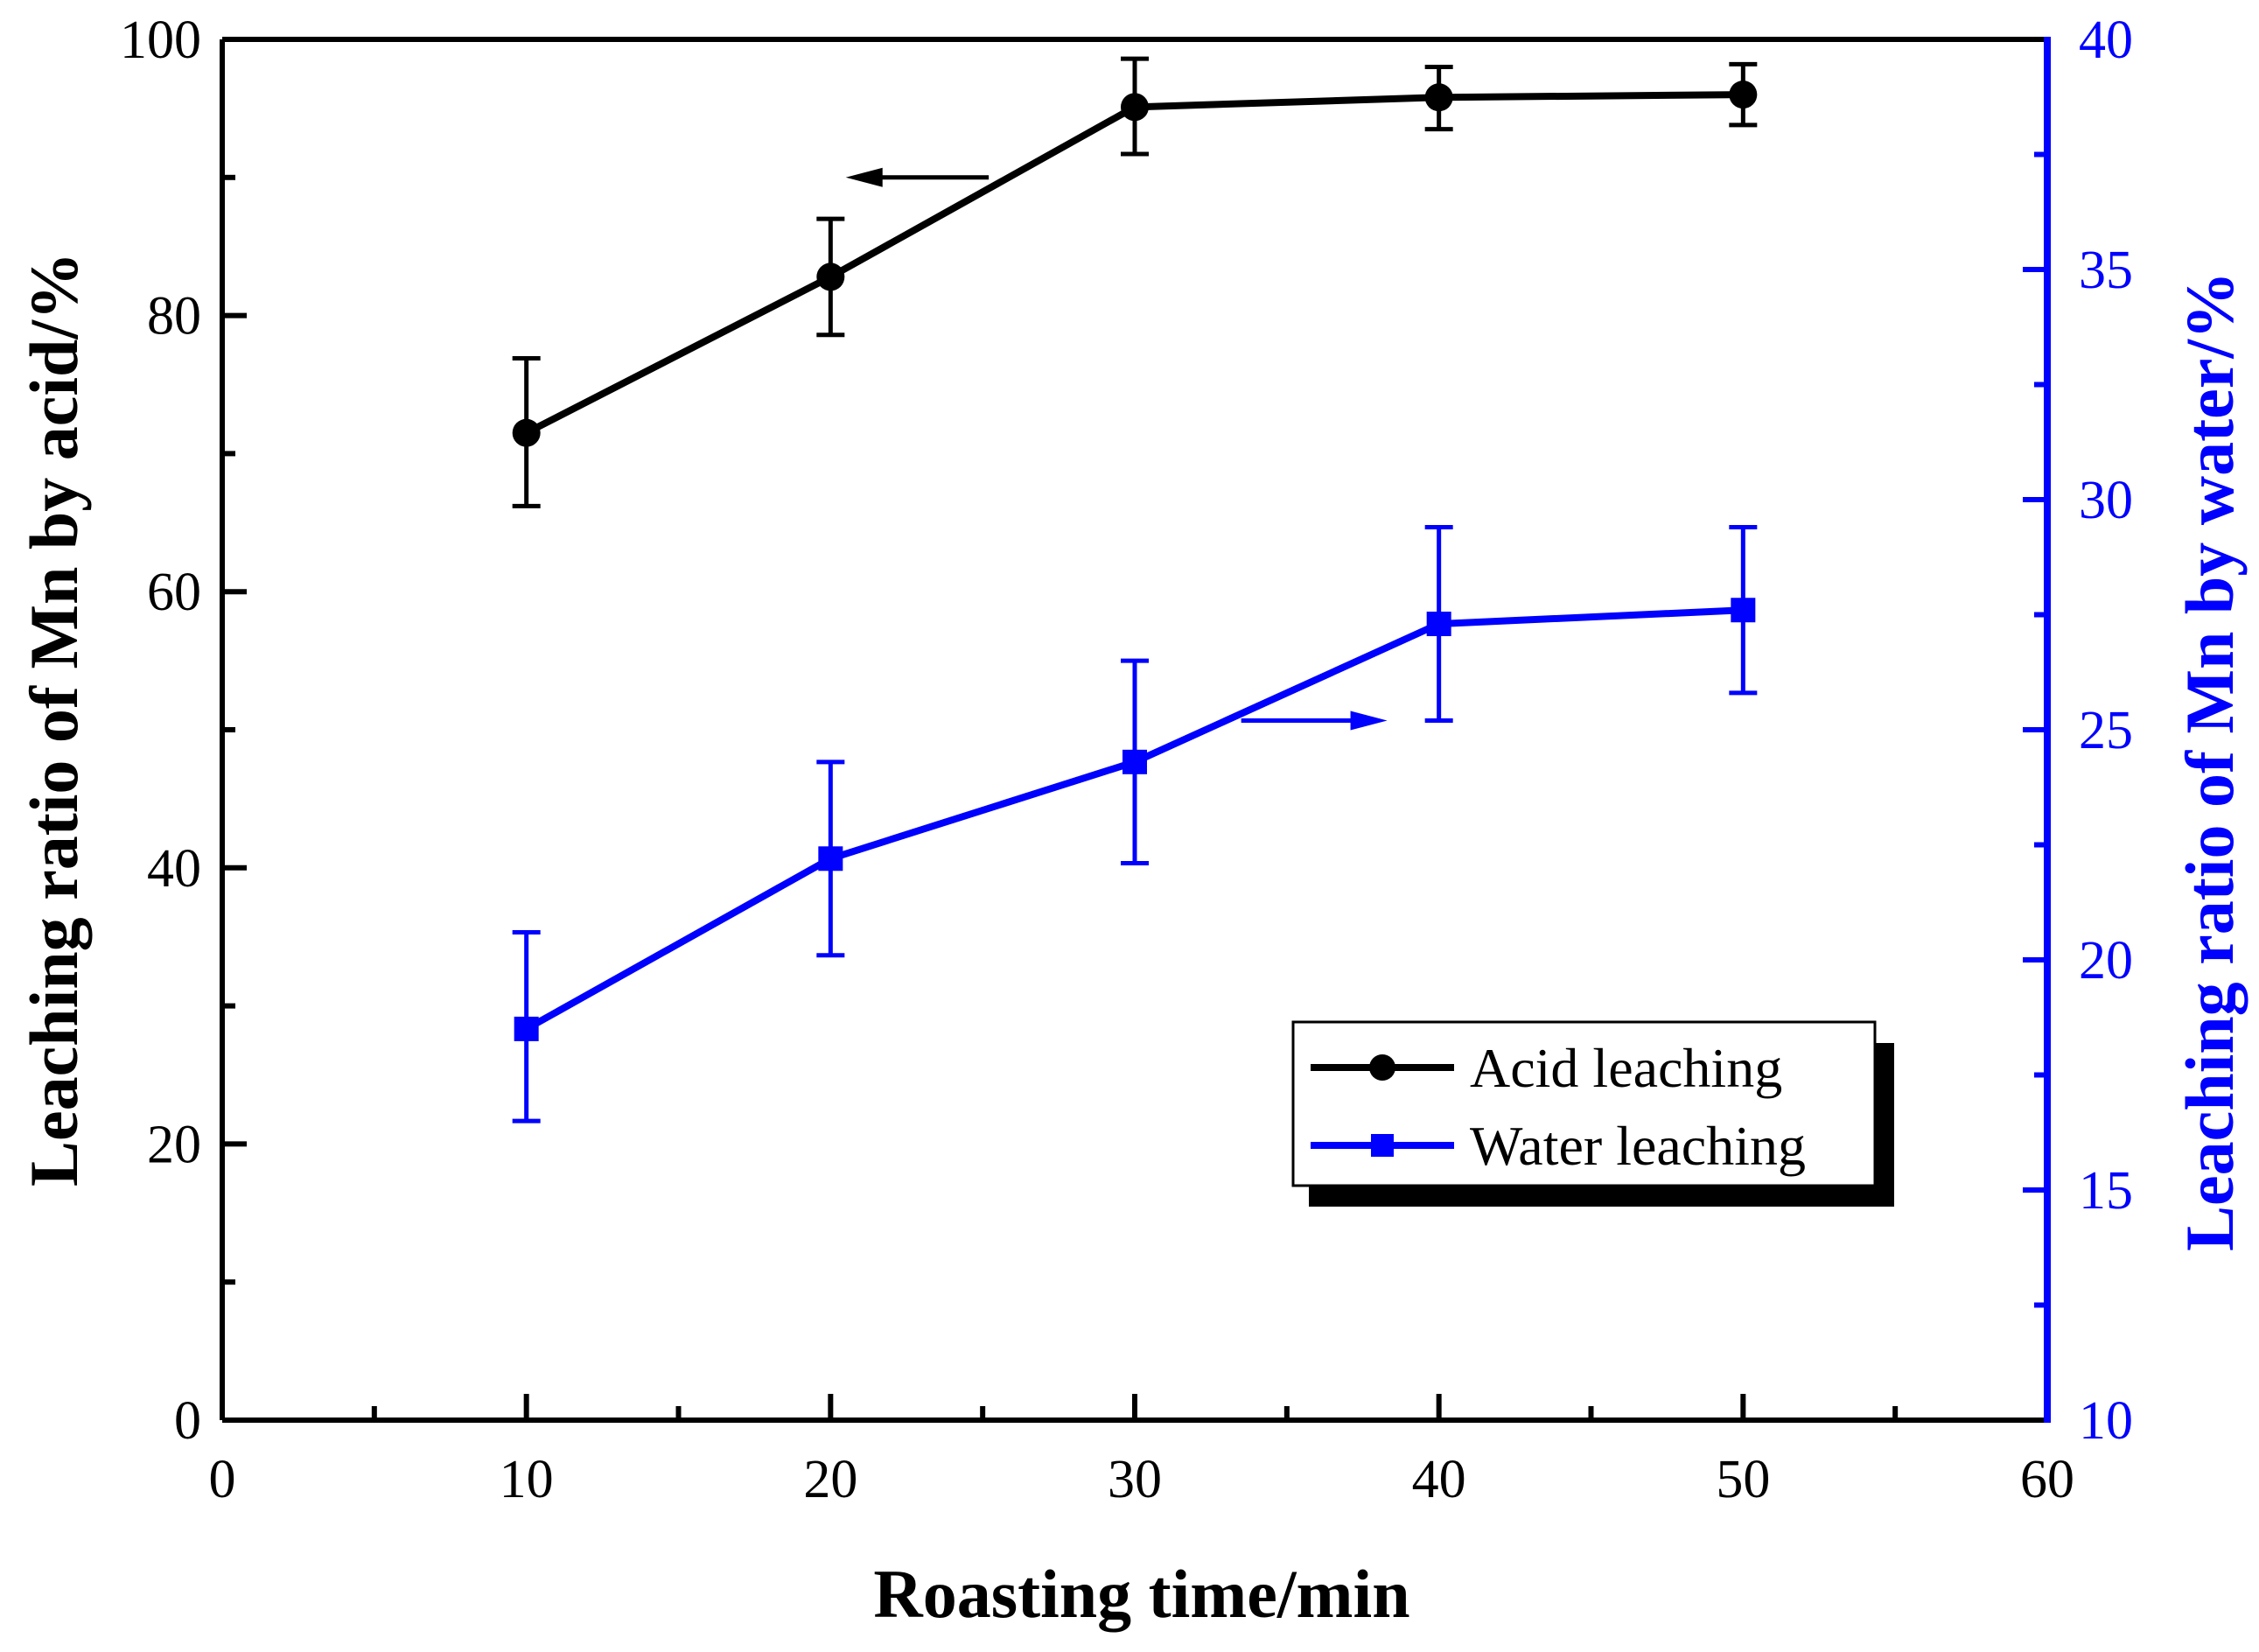 The height and width of the screenshot is (1652, 2259). I want to click on legend: Acid leaching Water leaching, so click(1592, 1113).